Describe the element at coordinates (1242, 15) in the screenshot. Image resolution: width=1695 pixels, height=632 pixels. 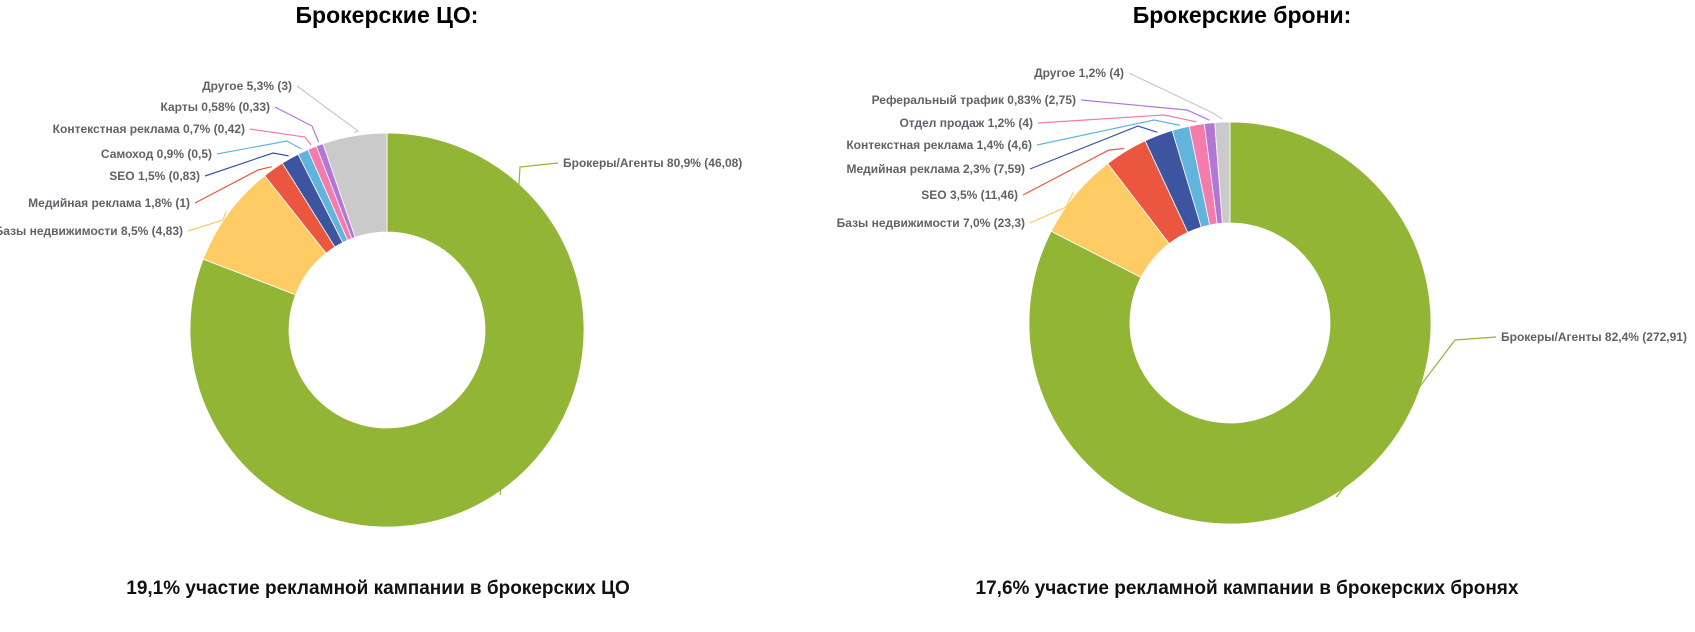
I see `chart-title-right: Брокерские брони:` at that location.